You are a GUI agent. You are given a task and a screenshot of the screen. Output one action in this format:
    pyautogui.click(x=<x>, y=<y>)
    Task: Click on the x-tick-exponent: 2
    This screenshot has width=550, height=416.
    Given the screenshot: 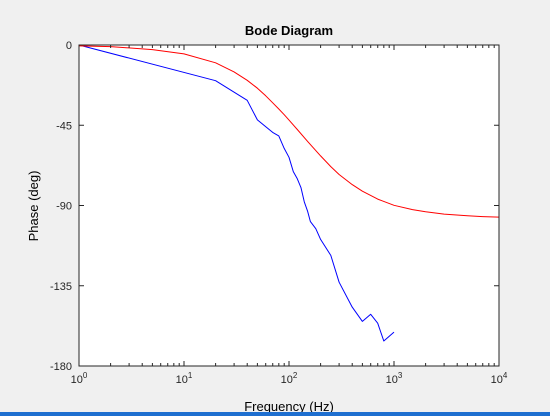 What is the action you would take?
    pyautogui.click(x=295, y=375)
    